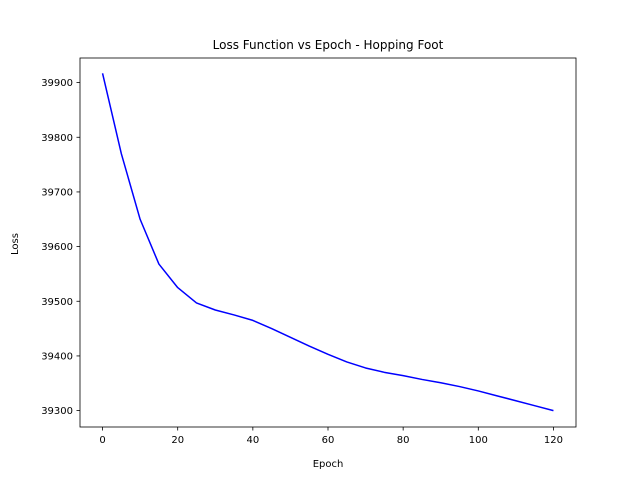 The image size is (640, 480). Describe the element at coordinates (328, 45) in the screenshot. I see `chart-title: Loss Function vs Epoch - Hopping Foot` at that location.